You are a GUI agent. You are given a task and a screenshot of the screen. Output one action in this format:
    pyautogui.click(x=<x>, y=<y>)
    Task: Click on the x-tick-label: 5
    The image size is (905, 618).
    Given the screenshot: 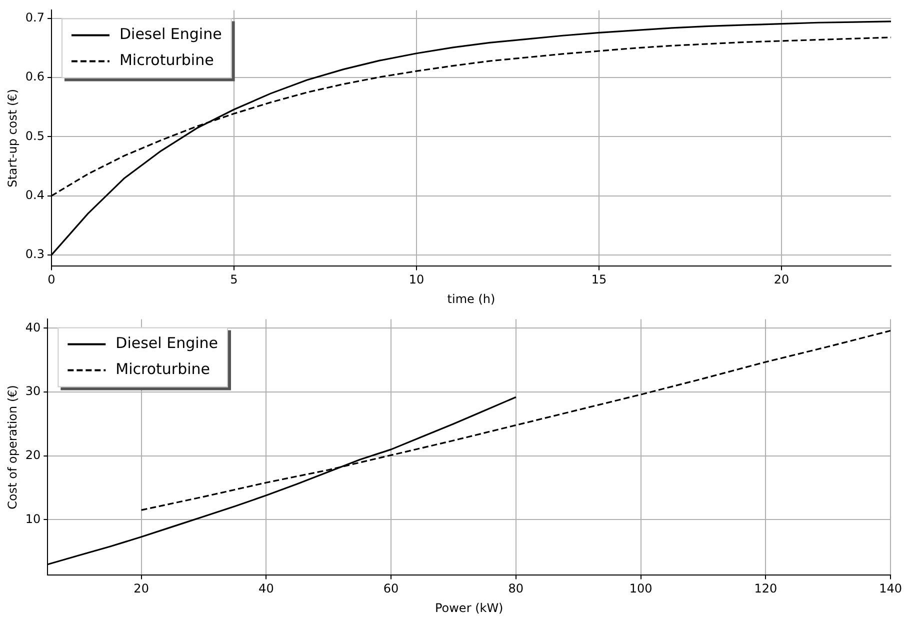 What is the action you would take?
    pyautogui.click(x=234, y=279)
    